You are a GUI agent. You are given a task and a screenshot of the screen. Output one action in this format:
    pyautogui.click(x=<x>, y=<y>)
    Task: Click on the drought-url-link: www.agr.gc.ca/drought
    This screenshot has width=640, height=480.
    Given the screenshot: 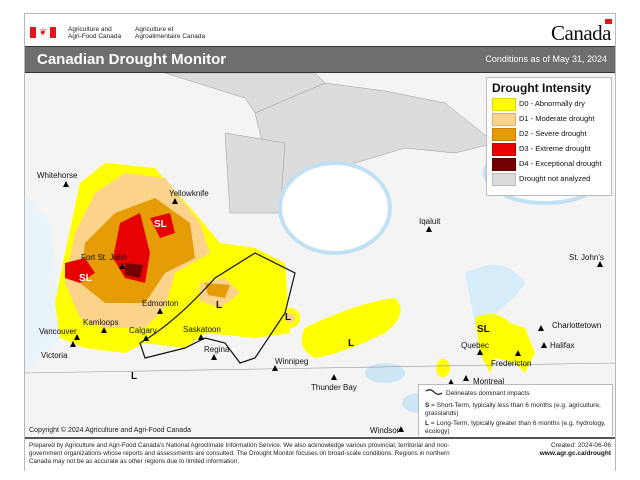 What is the action you would take?
    pyautogui.click(x=575, y=453)
    